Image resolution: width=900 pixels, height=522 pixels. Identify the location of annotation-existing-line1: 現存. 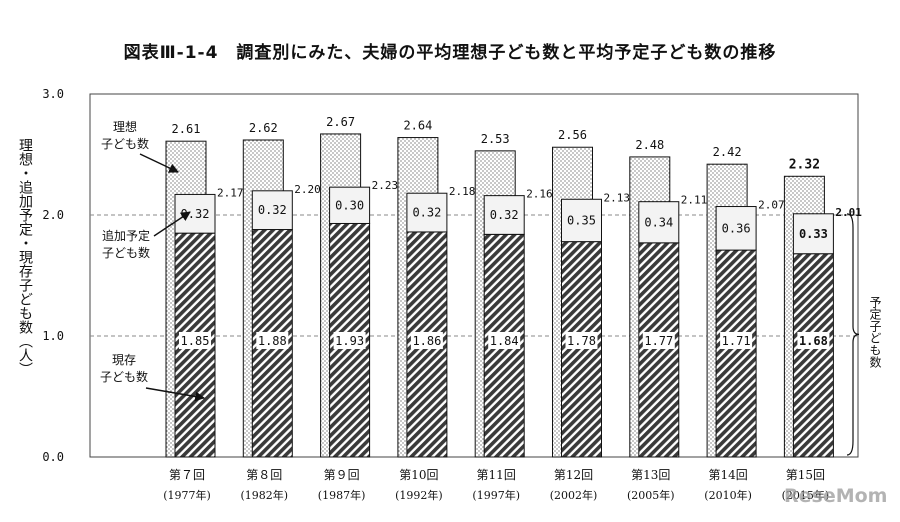
(124, 360).